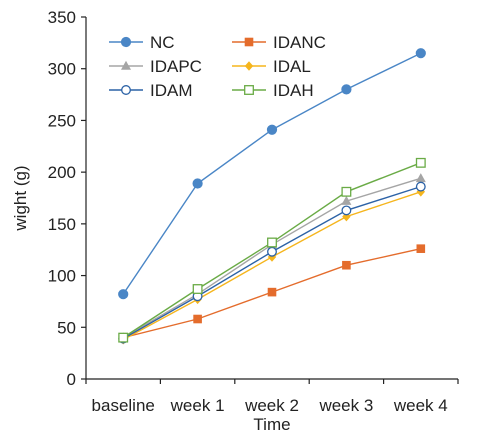 Image resolution: width=494 pixels, height=434 pixels. I want to click on x-tick-label: week 1, so click(197, 405).